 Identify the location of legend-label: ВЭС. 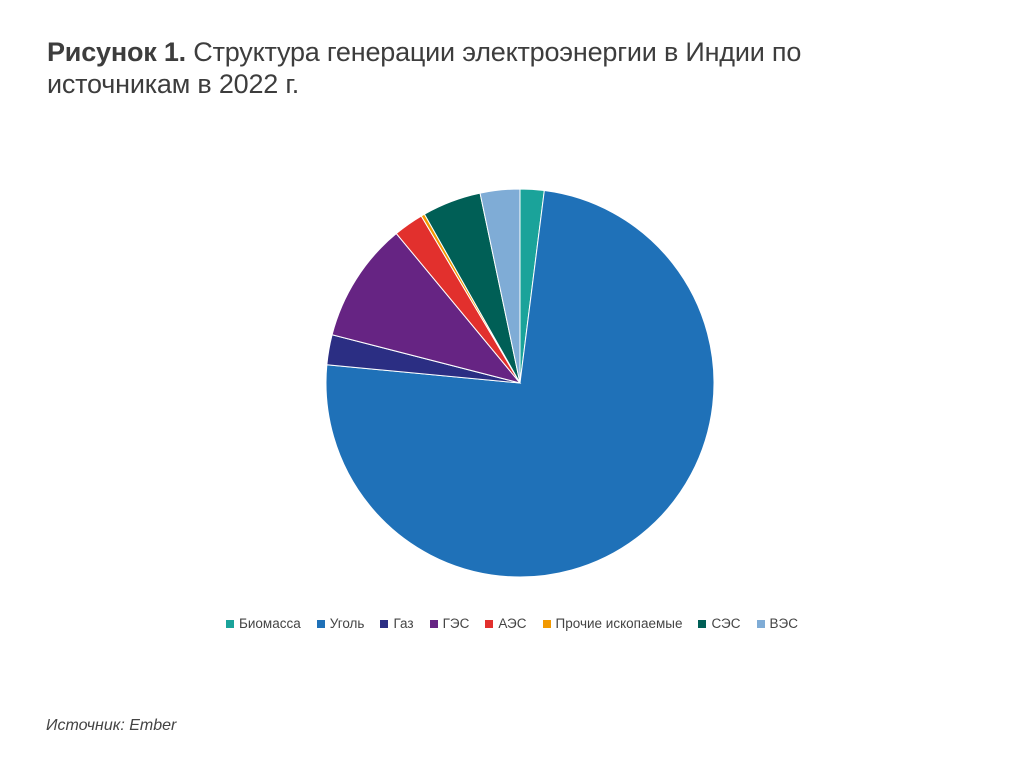
(783, 623).